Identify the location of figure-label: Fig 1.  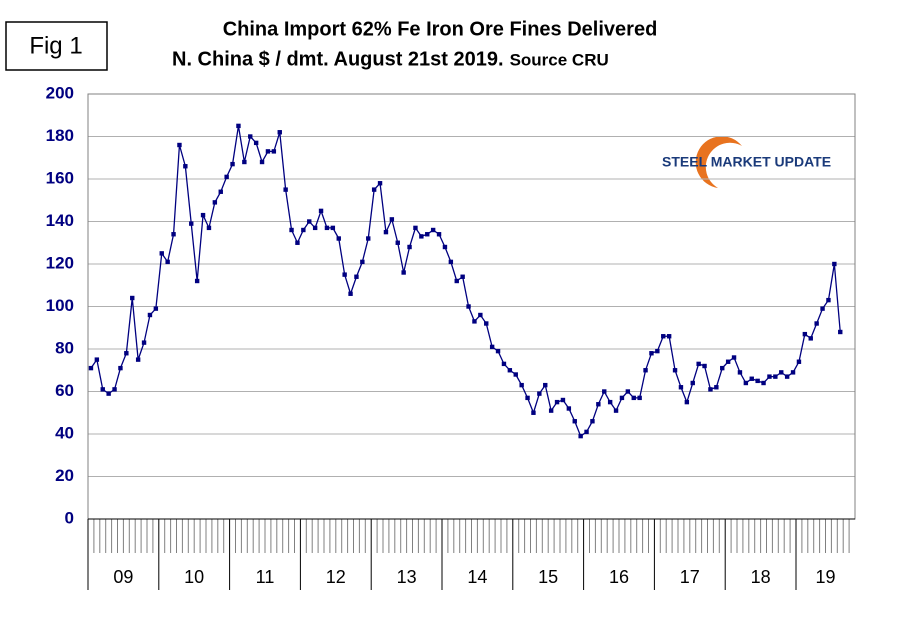
(55, 45).